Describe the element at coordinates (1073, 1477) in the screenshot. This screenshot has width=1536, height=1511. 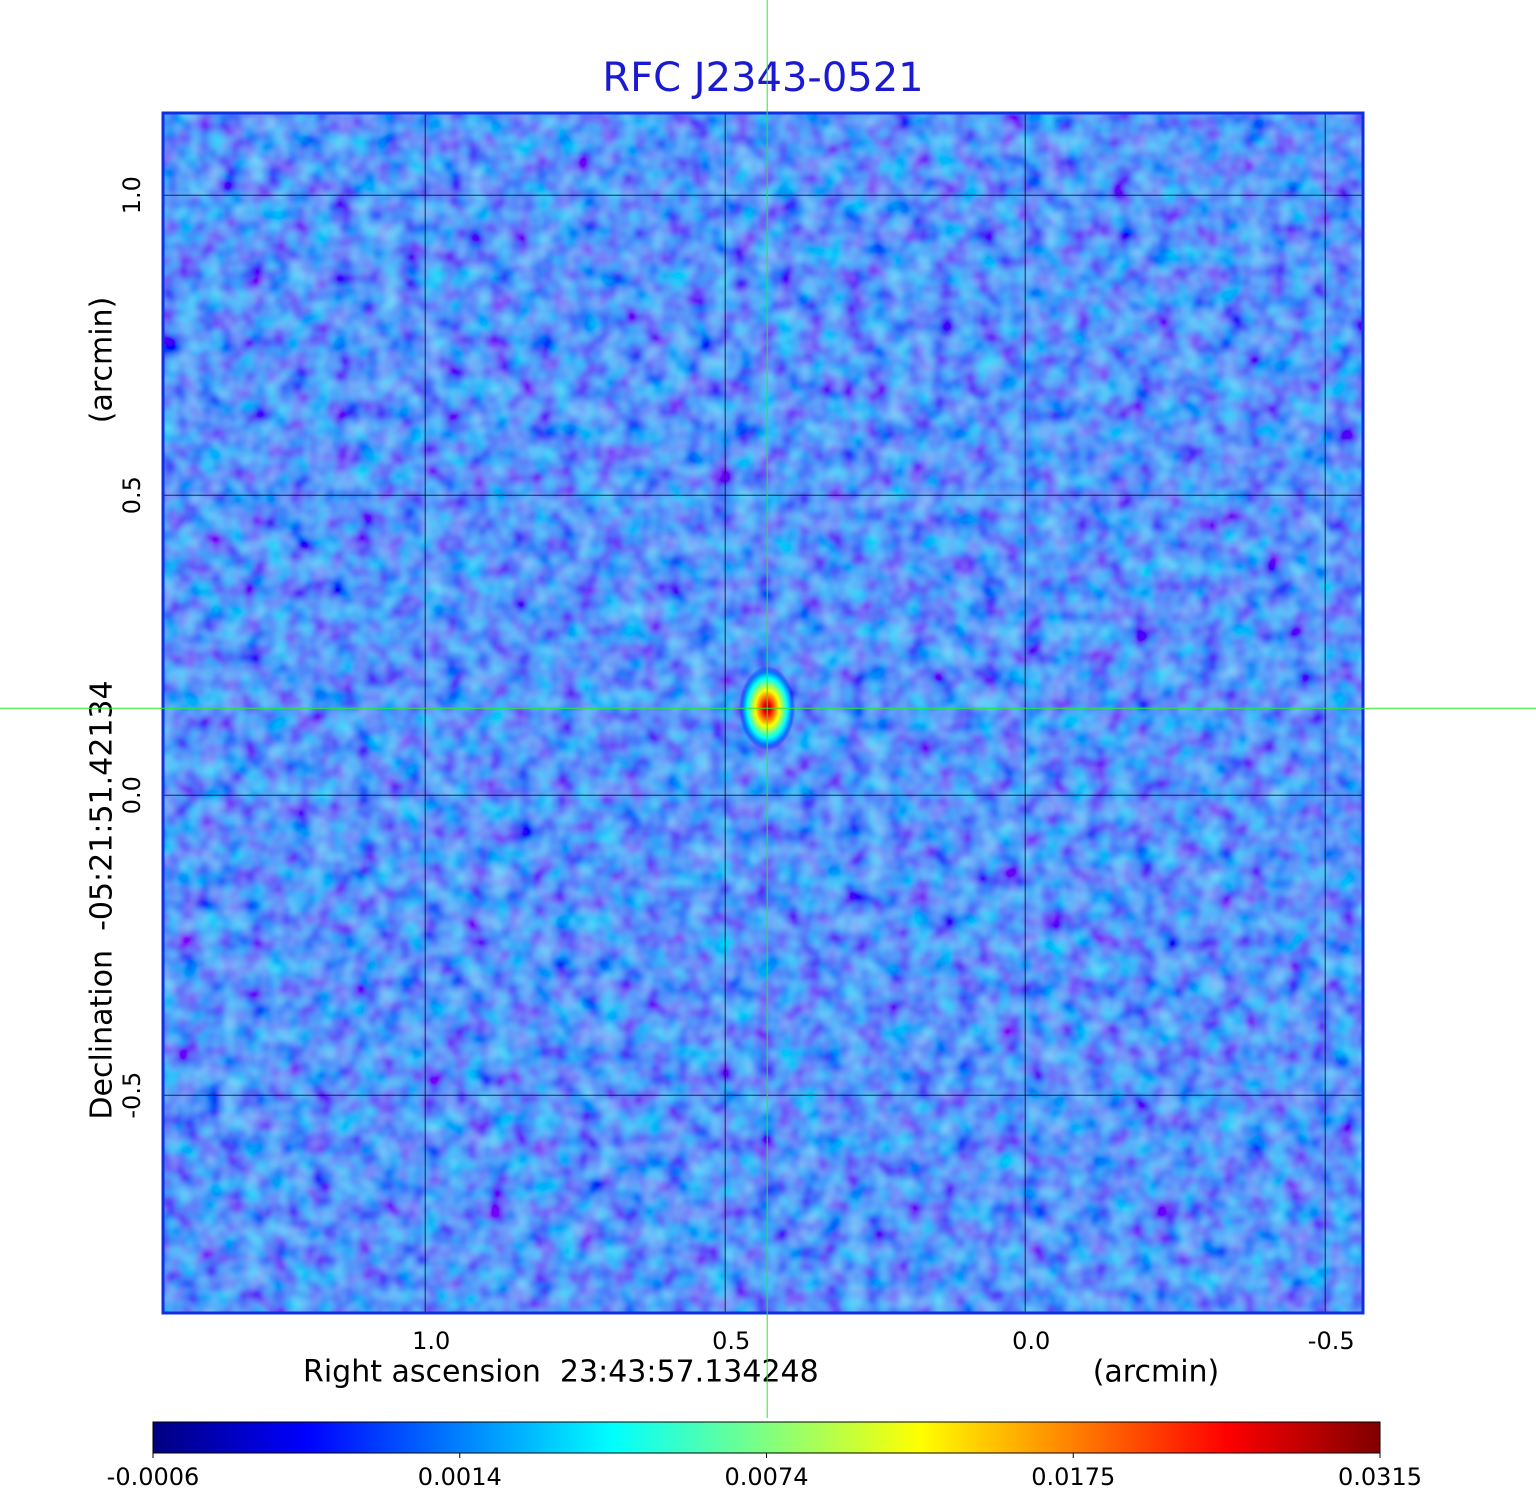
I see `colorbar-tick-label: 0.0175` at that location.